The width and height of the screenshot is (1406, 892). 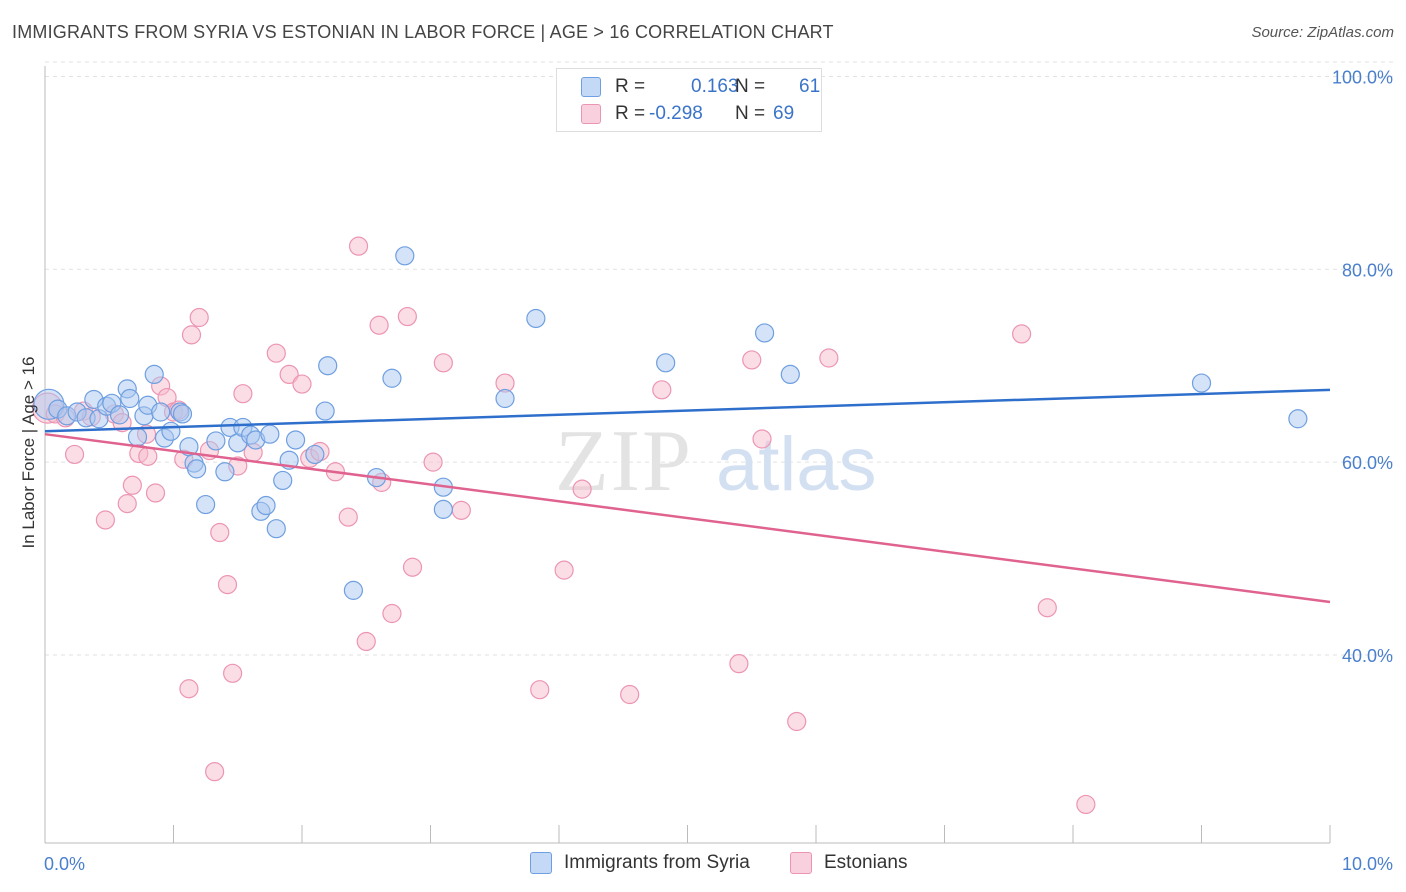 I want to click on y-axis-title: In Labor Force | Age > 16, so click(x=28, y=452).